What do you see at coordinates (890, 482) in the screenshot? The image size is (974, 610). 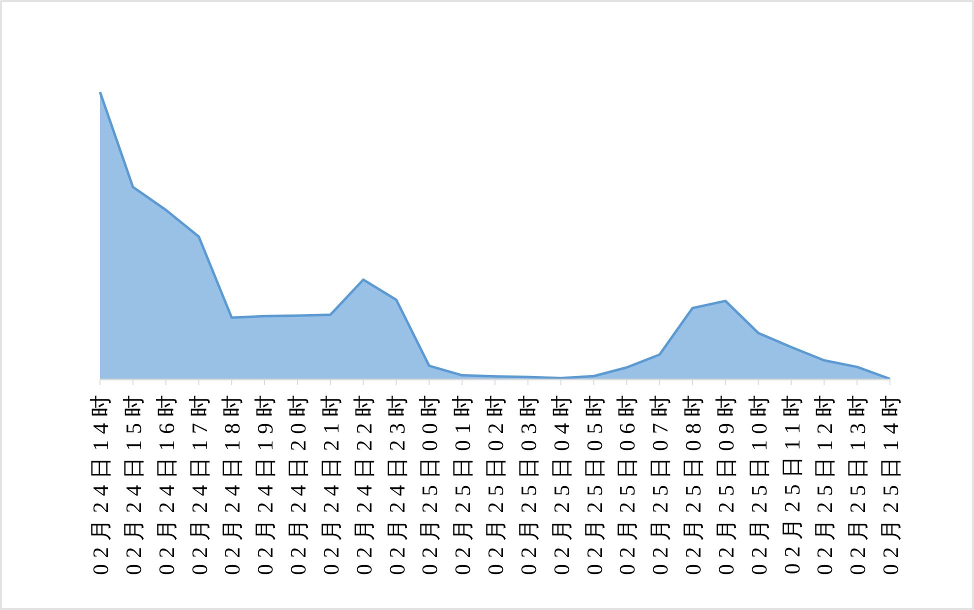 I see `x-tick-label: 02月25日14时` at bounding box center [890, 482].